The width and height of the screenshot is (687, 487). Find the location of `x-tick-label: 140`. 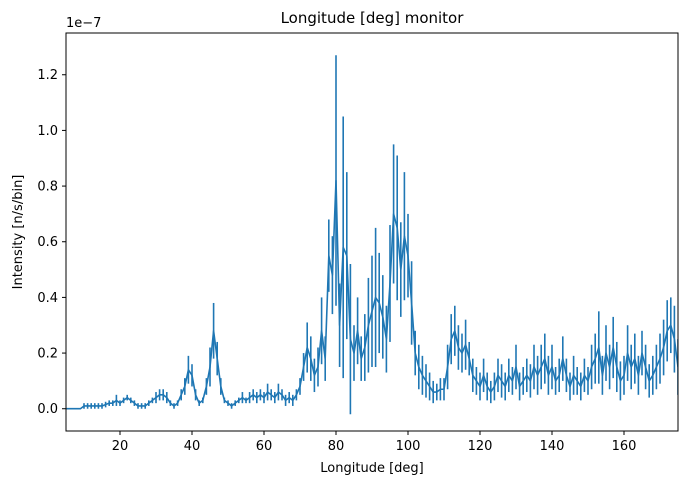

x-tick-label: 140 is located at coordinates (552, 446).